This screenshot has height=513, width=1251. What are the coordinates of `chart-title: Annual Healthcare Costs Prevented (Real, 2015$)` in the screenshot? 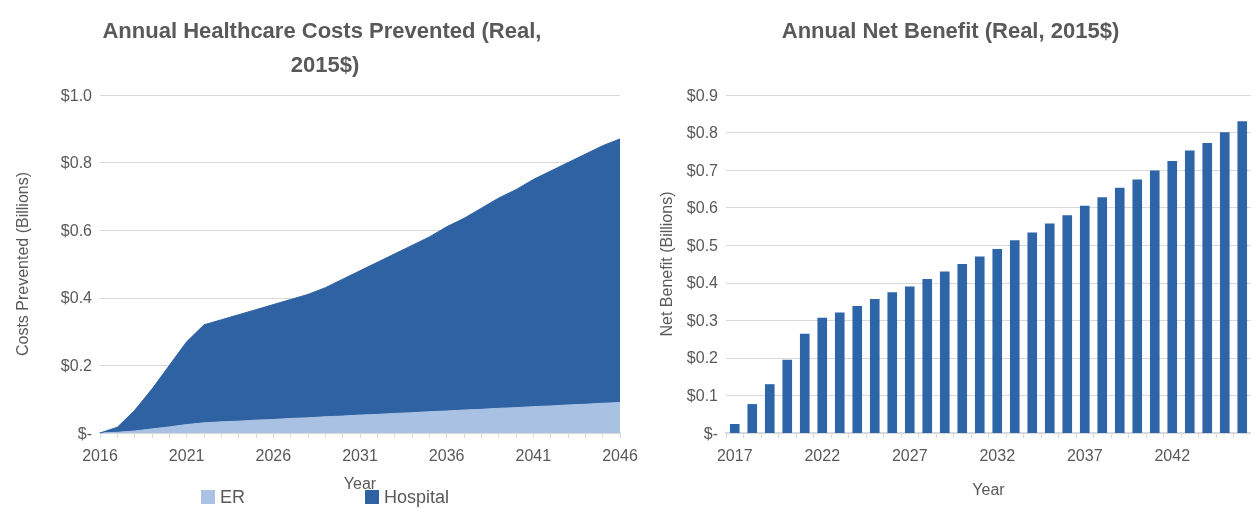 It's located at (325, 47).